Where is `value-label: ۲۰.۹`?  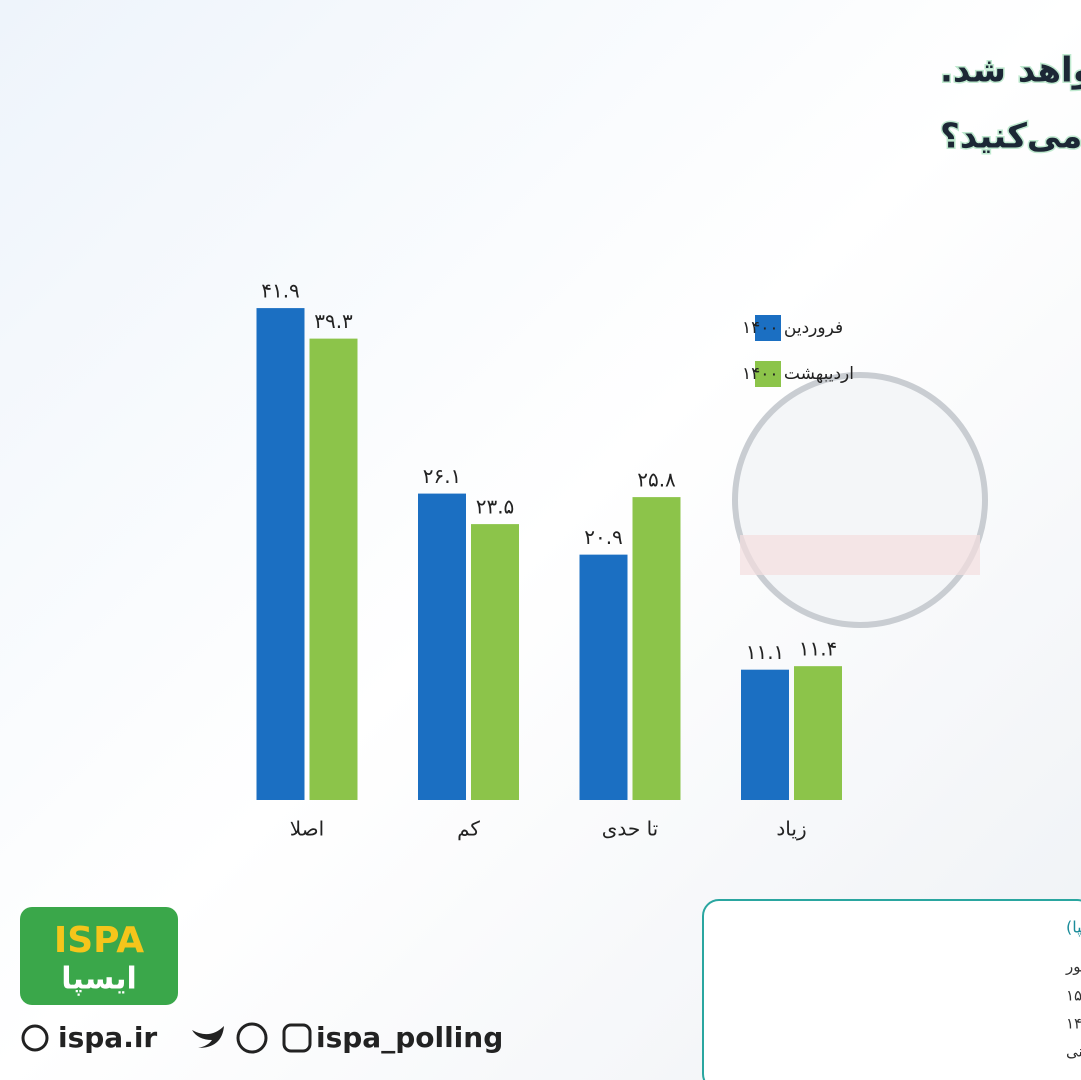 value-label: ۲۰.۹ is located at coordinates (603, 537).